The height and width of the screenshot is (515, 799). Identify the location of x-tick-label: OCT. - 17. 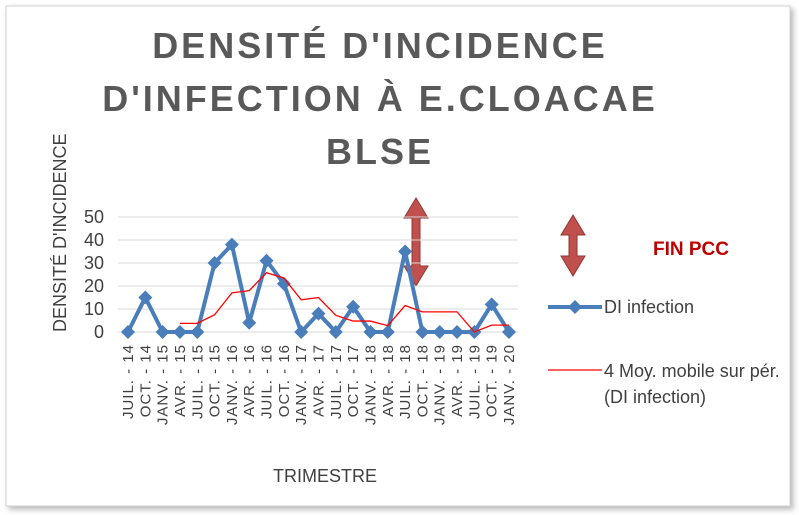
(353, 380).